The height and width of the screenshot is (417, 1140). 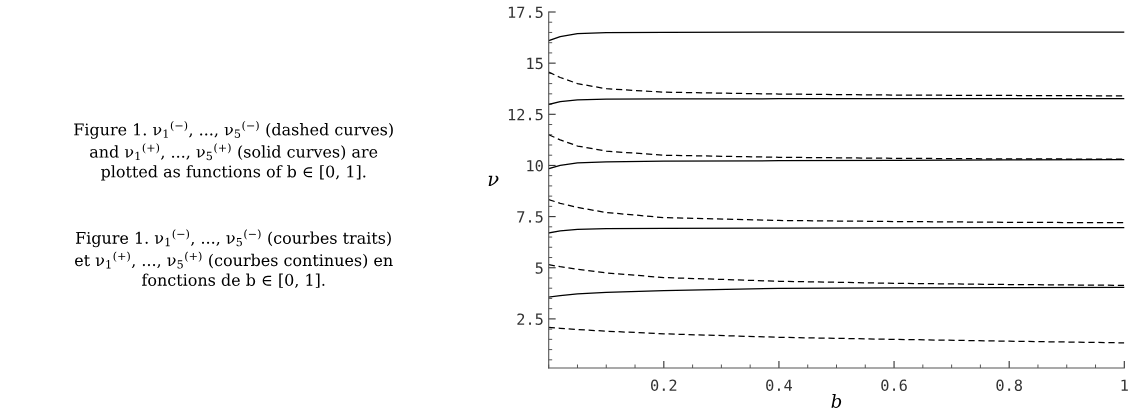 What do you see at coordinates (525, 12) in the screenshot?
I see `y-tick-label: 17.5` at bounding box center [525, 12].